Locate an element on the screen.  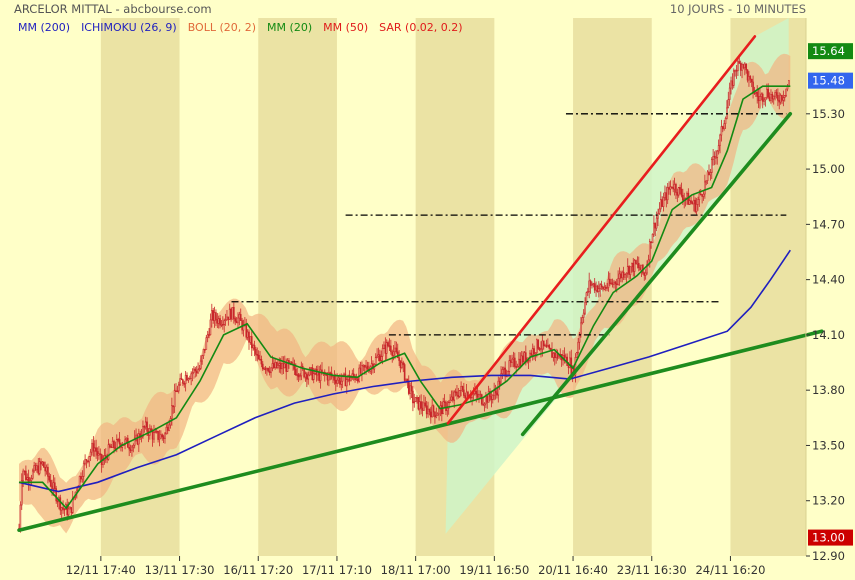
chart-period: 10 JOURS - 10 MINUTES is located at coordinates (737, 9).